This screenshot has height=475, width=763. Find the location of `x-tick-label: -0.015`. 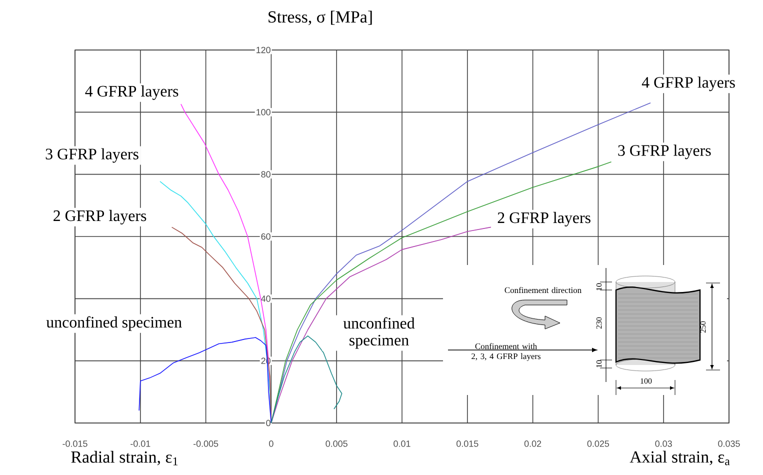

x-tick-label: -0.015 is located at coordinates (75, 443).